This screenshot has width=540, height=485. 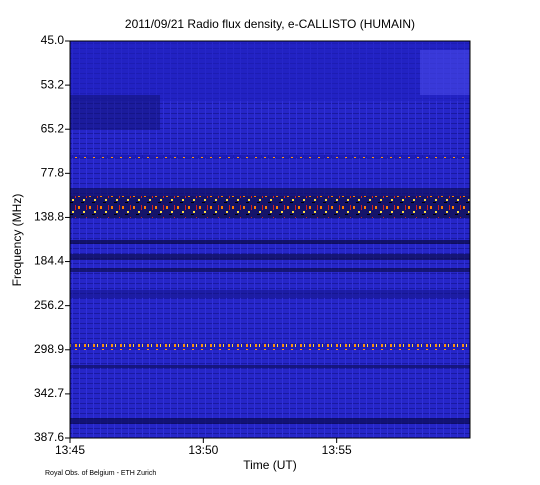 What do you see at coordinates (17, 240) in the screenshot?
I see `y-axis-label: Frequency (MHz)` at bounding box center [17, 240].